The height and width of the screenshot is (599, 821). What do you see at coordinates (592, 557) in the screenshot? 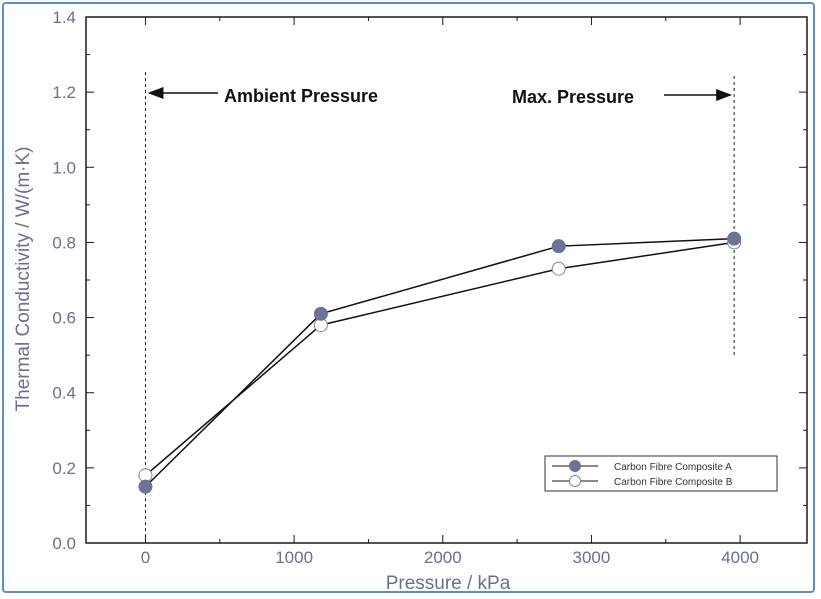
I see `x-tick-label: 3000` at bounding box center [592, 557].